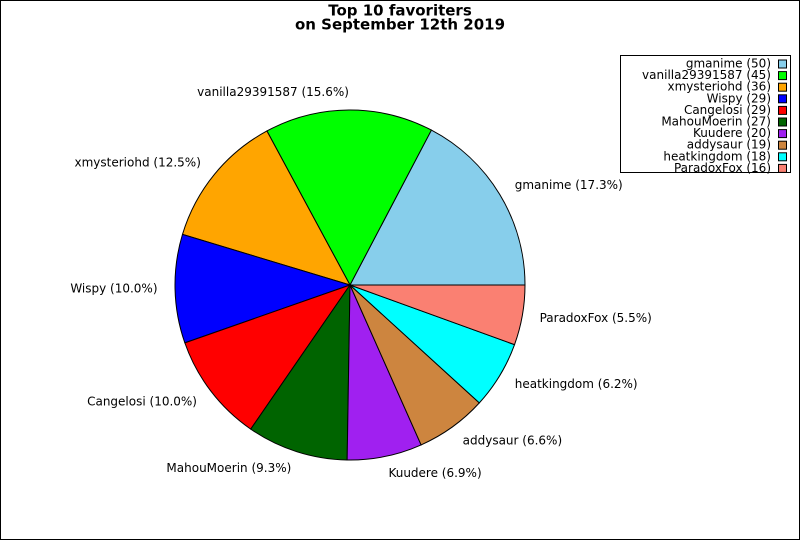  What do you see at coordinates (400, 11) in the screenshot?
I see `chart-title: Top 10 favoriters` at bounding box center [400, 11].